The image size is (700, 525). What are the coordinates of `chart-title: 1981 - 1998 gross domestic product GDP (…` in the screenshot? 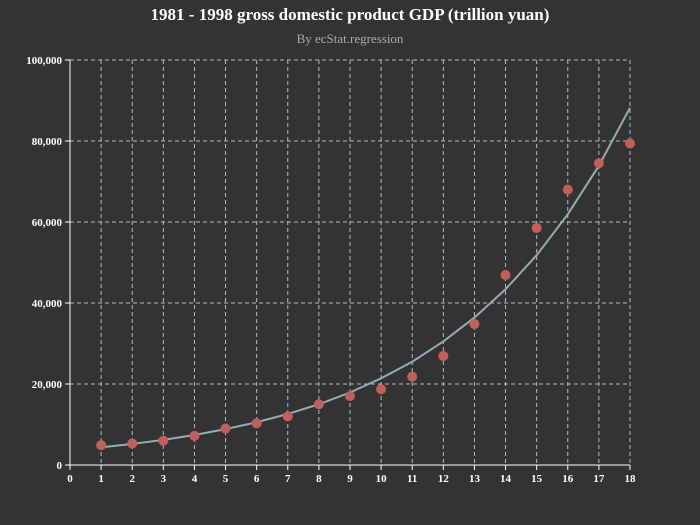 It's located at (350, 14).